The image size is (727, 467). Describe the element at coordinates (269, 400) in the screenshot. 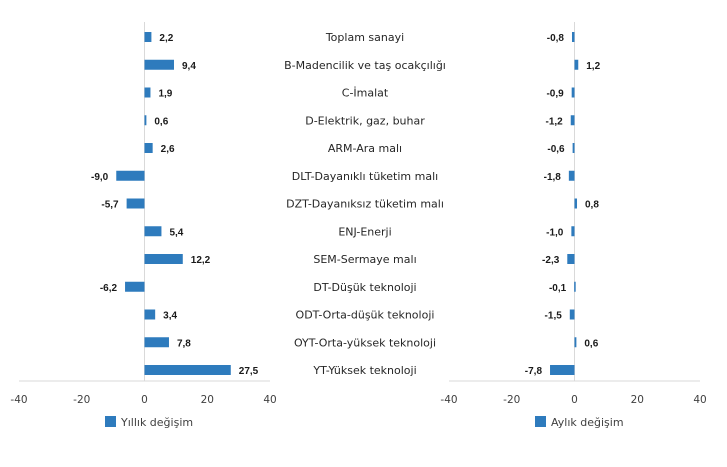

I see `annual-tick-label: 40` at that location.